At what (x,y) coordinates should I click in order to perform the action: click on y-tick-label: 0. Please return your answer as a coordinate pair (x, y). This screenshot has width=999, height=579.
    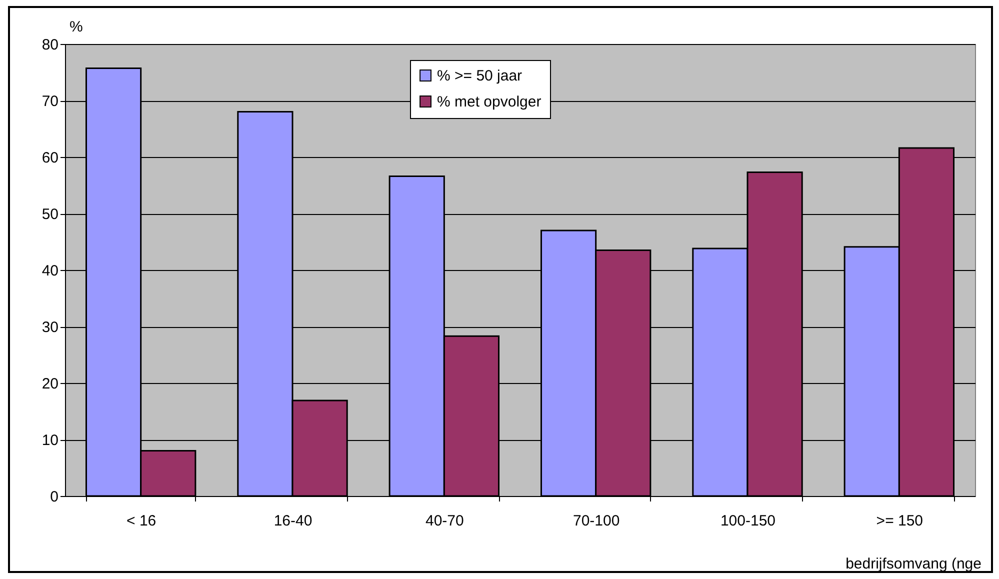
    Looking at the image, I should click on (54, 497).